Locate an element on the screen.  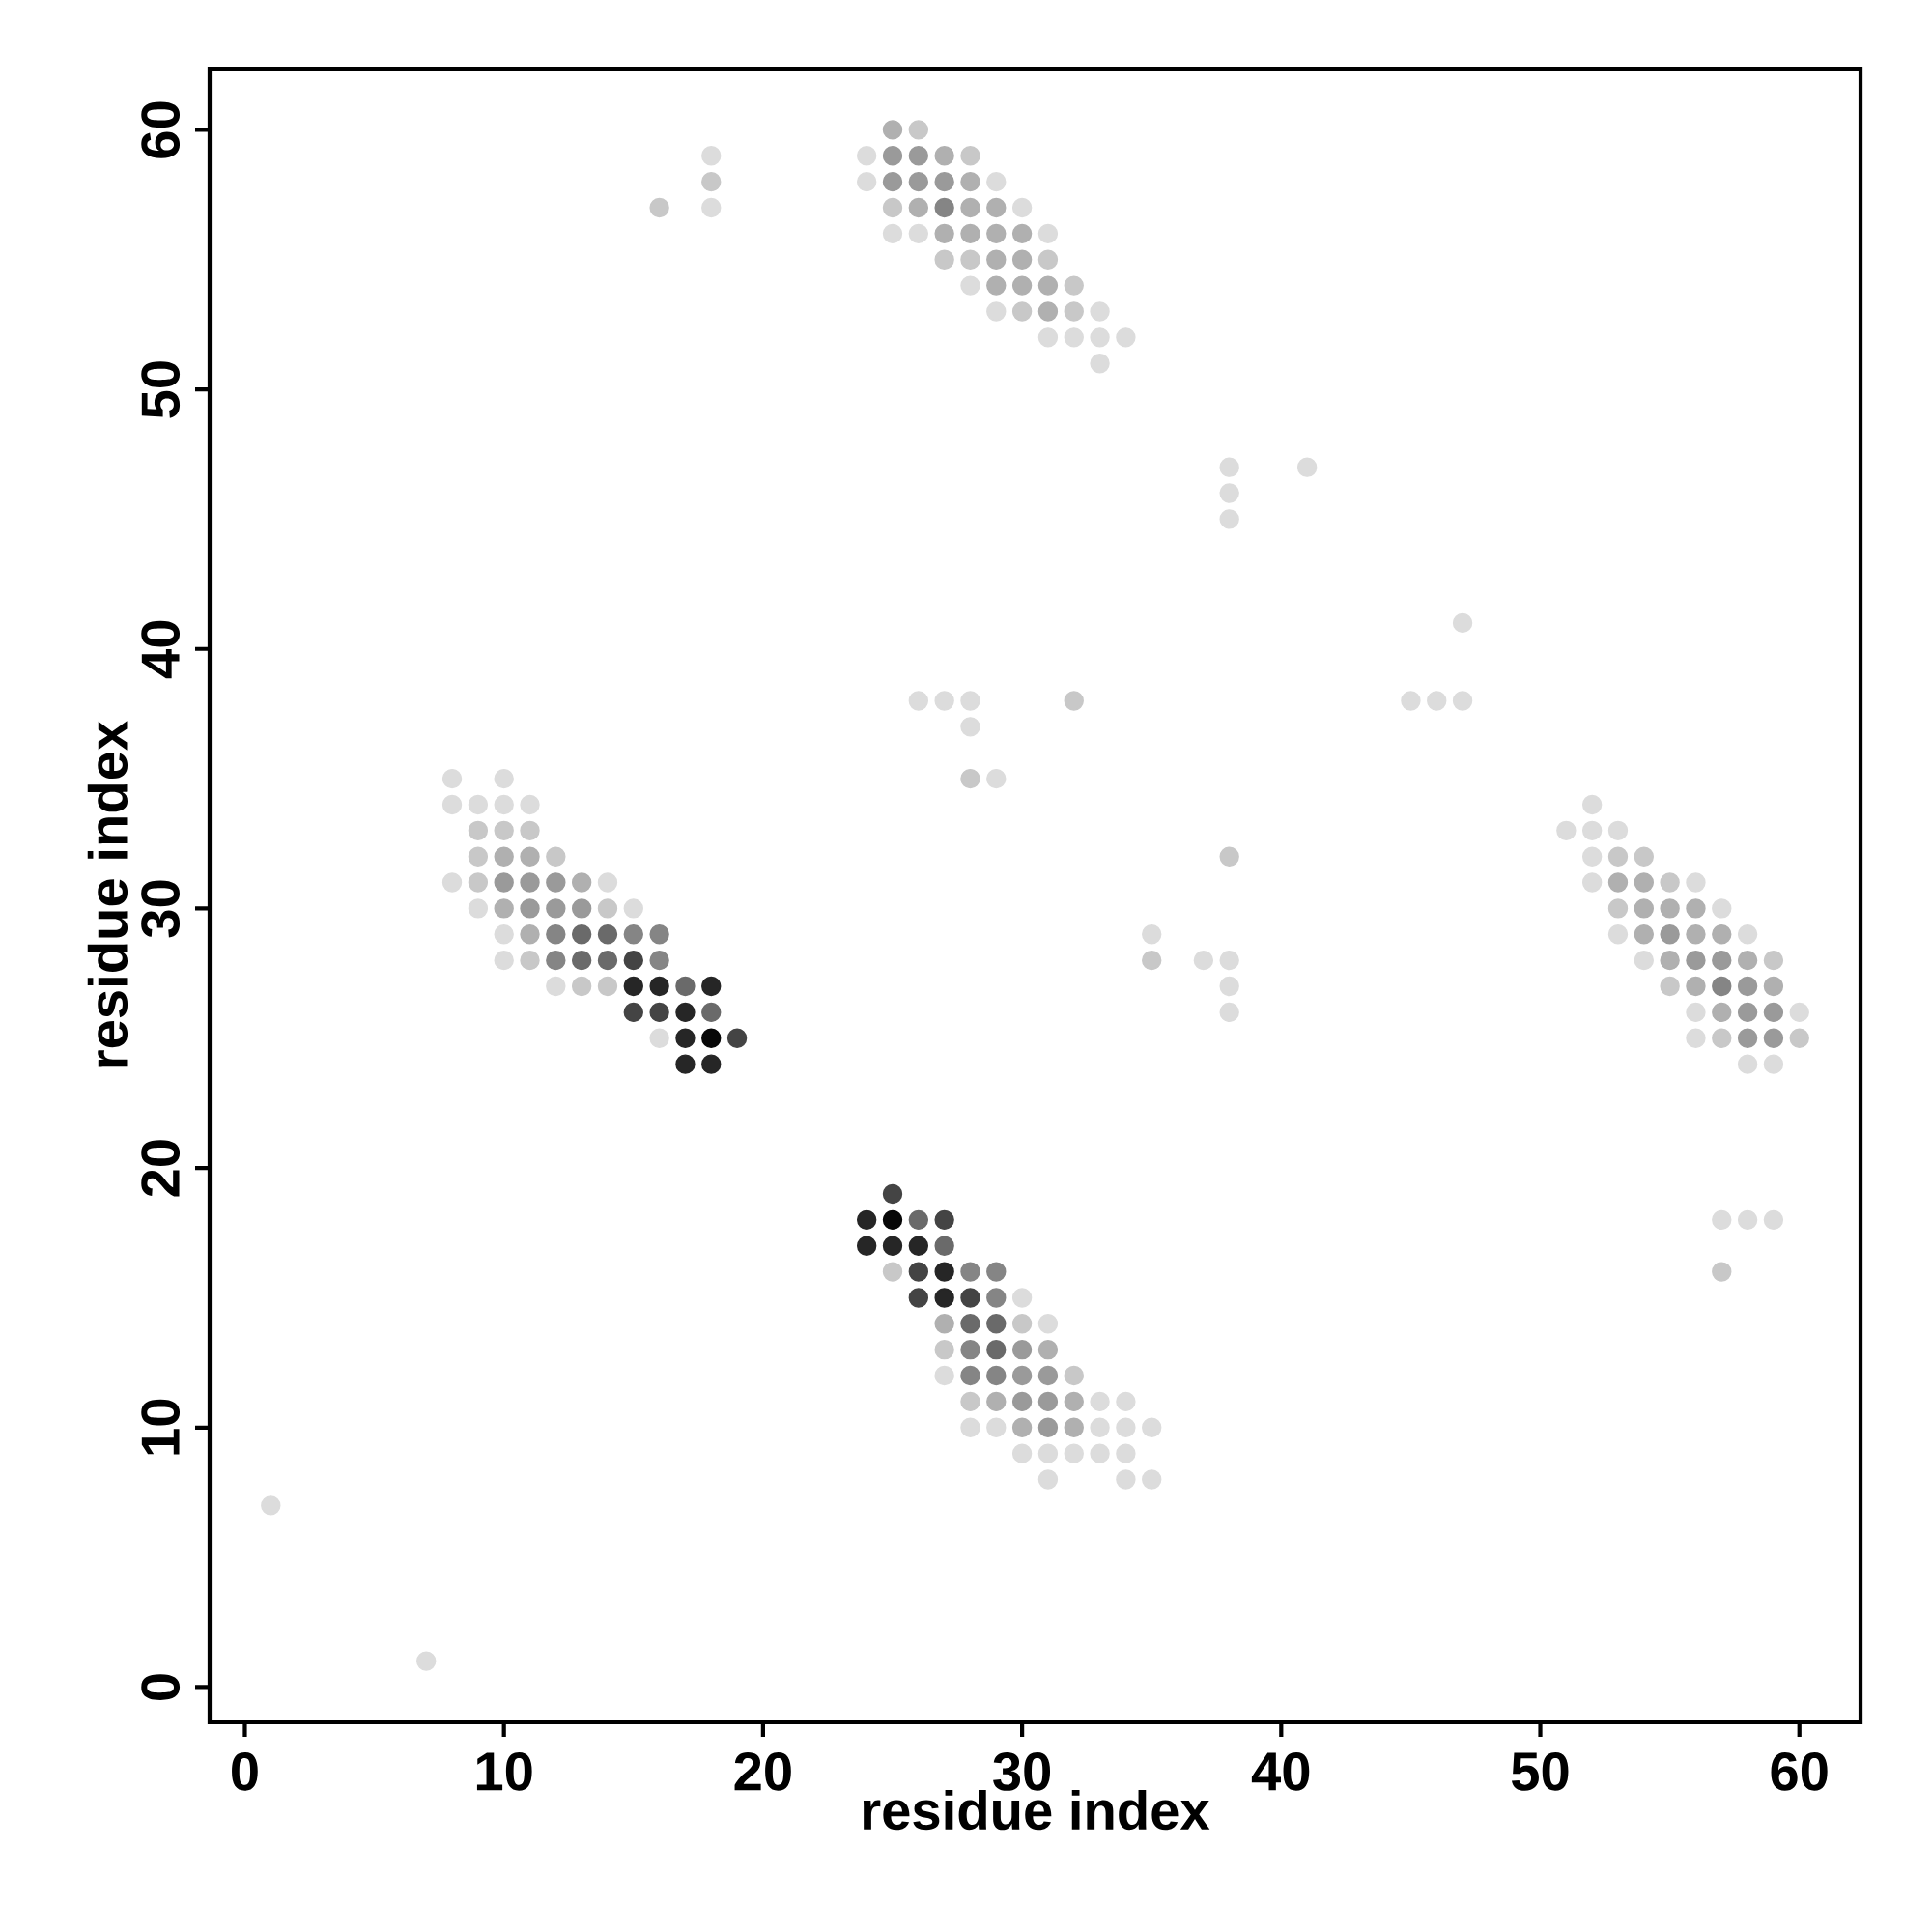
x-tick-label: 50 is located at coordinates (1540, 1771).